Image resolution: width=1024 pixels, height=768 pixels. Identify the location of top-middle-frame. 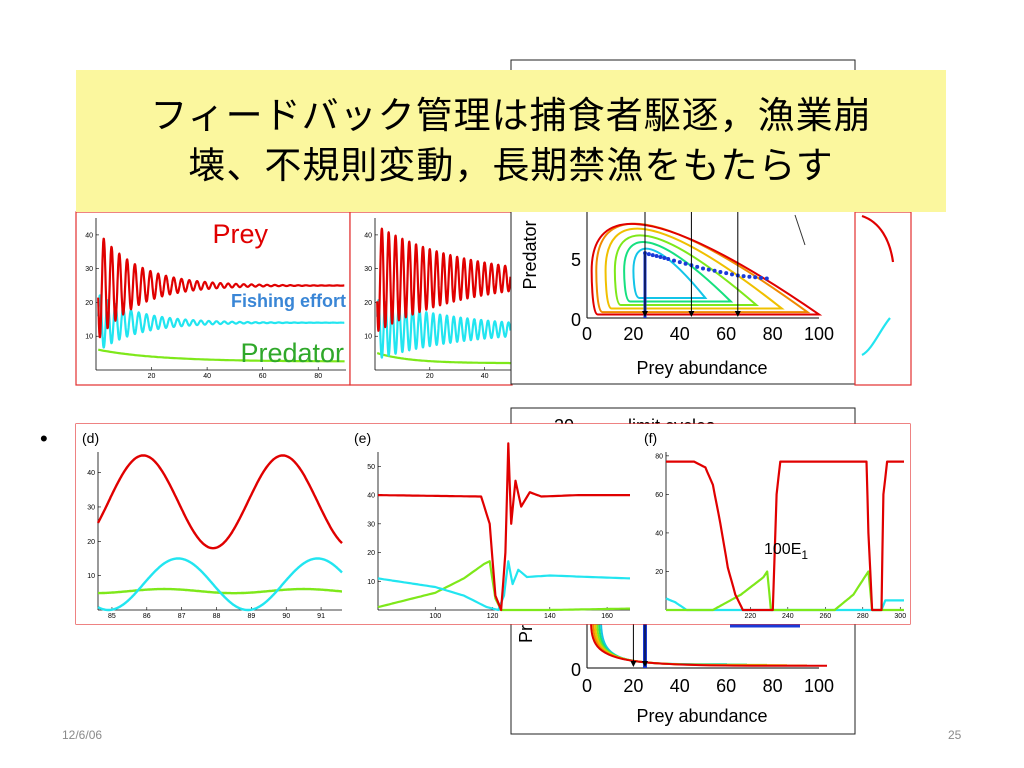
(431, 298).